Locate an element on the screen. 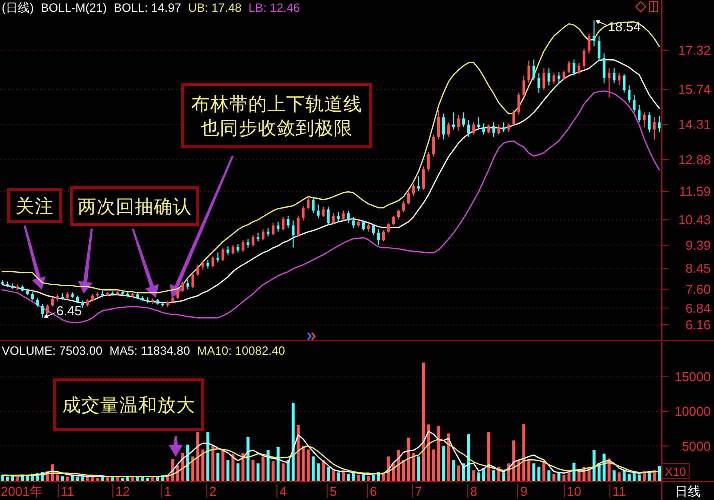 This screenshot has width=714, height=500. y-tick-label: 15.74 is located at coordinates (694, 89).